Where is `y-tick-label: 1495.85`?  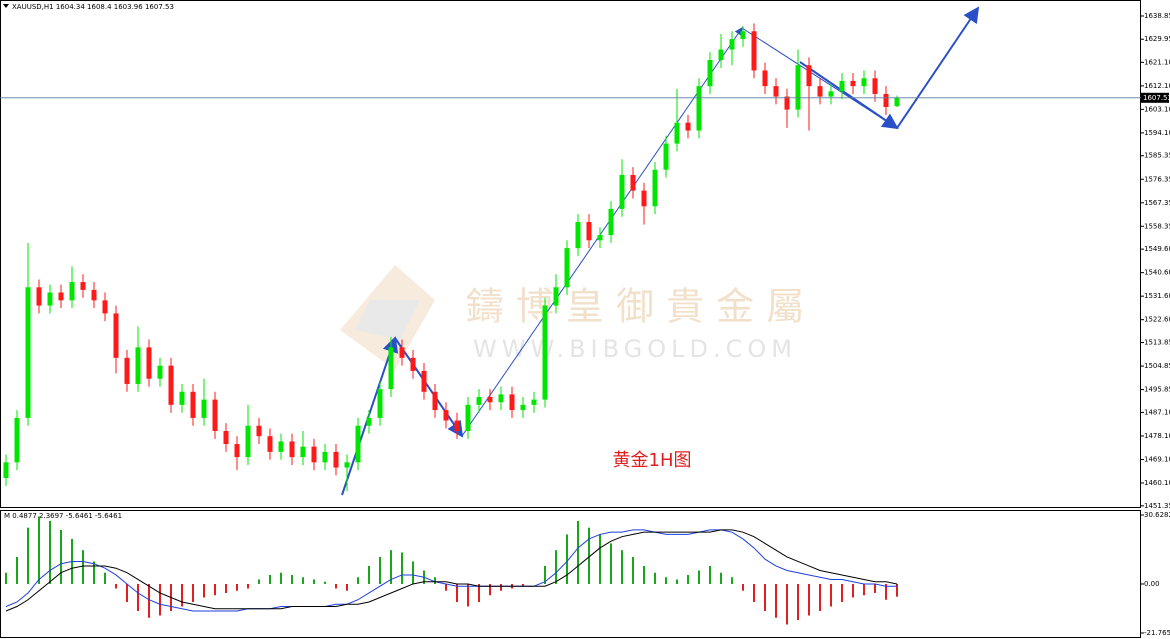 y-tick-label: 1495.85 is located at coordinates (1157, 390).